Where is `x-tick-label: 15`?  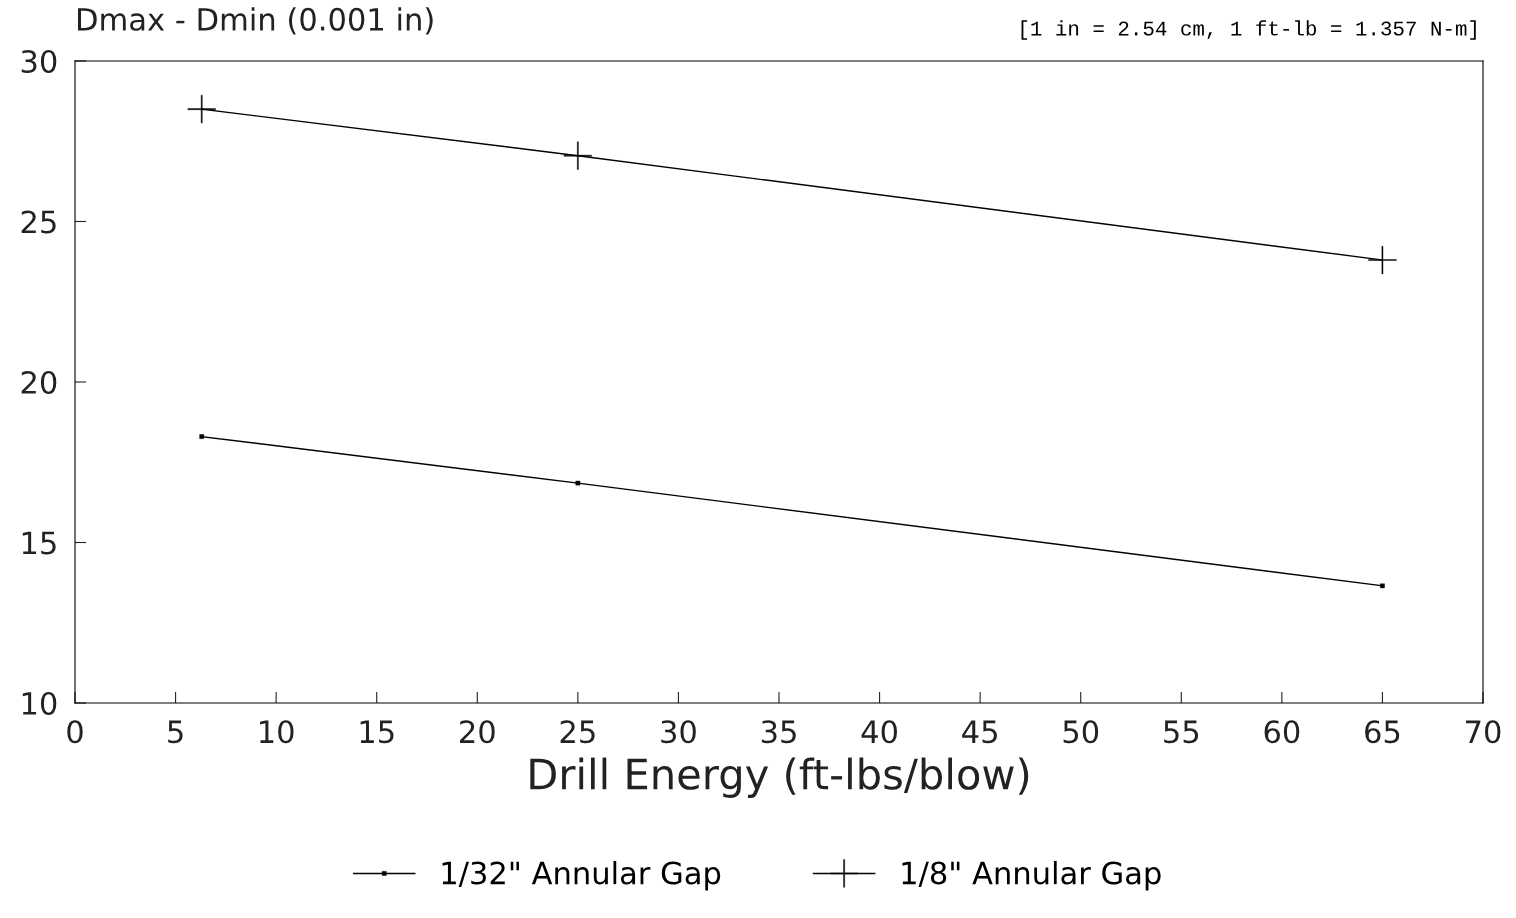
x-tick-label: 15 is located at coordinates (377, 732).